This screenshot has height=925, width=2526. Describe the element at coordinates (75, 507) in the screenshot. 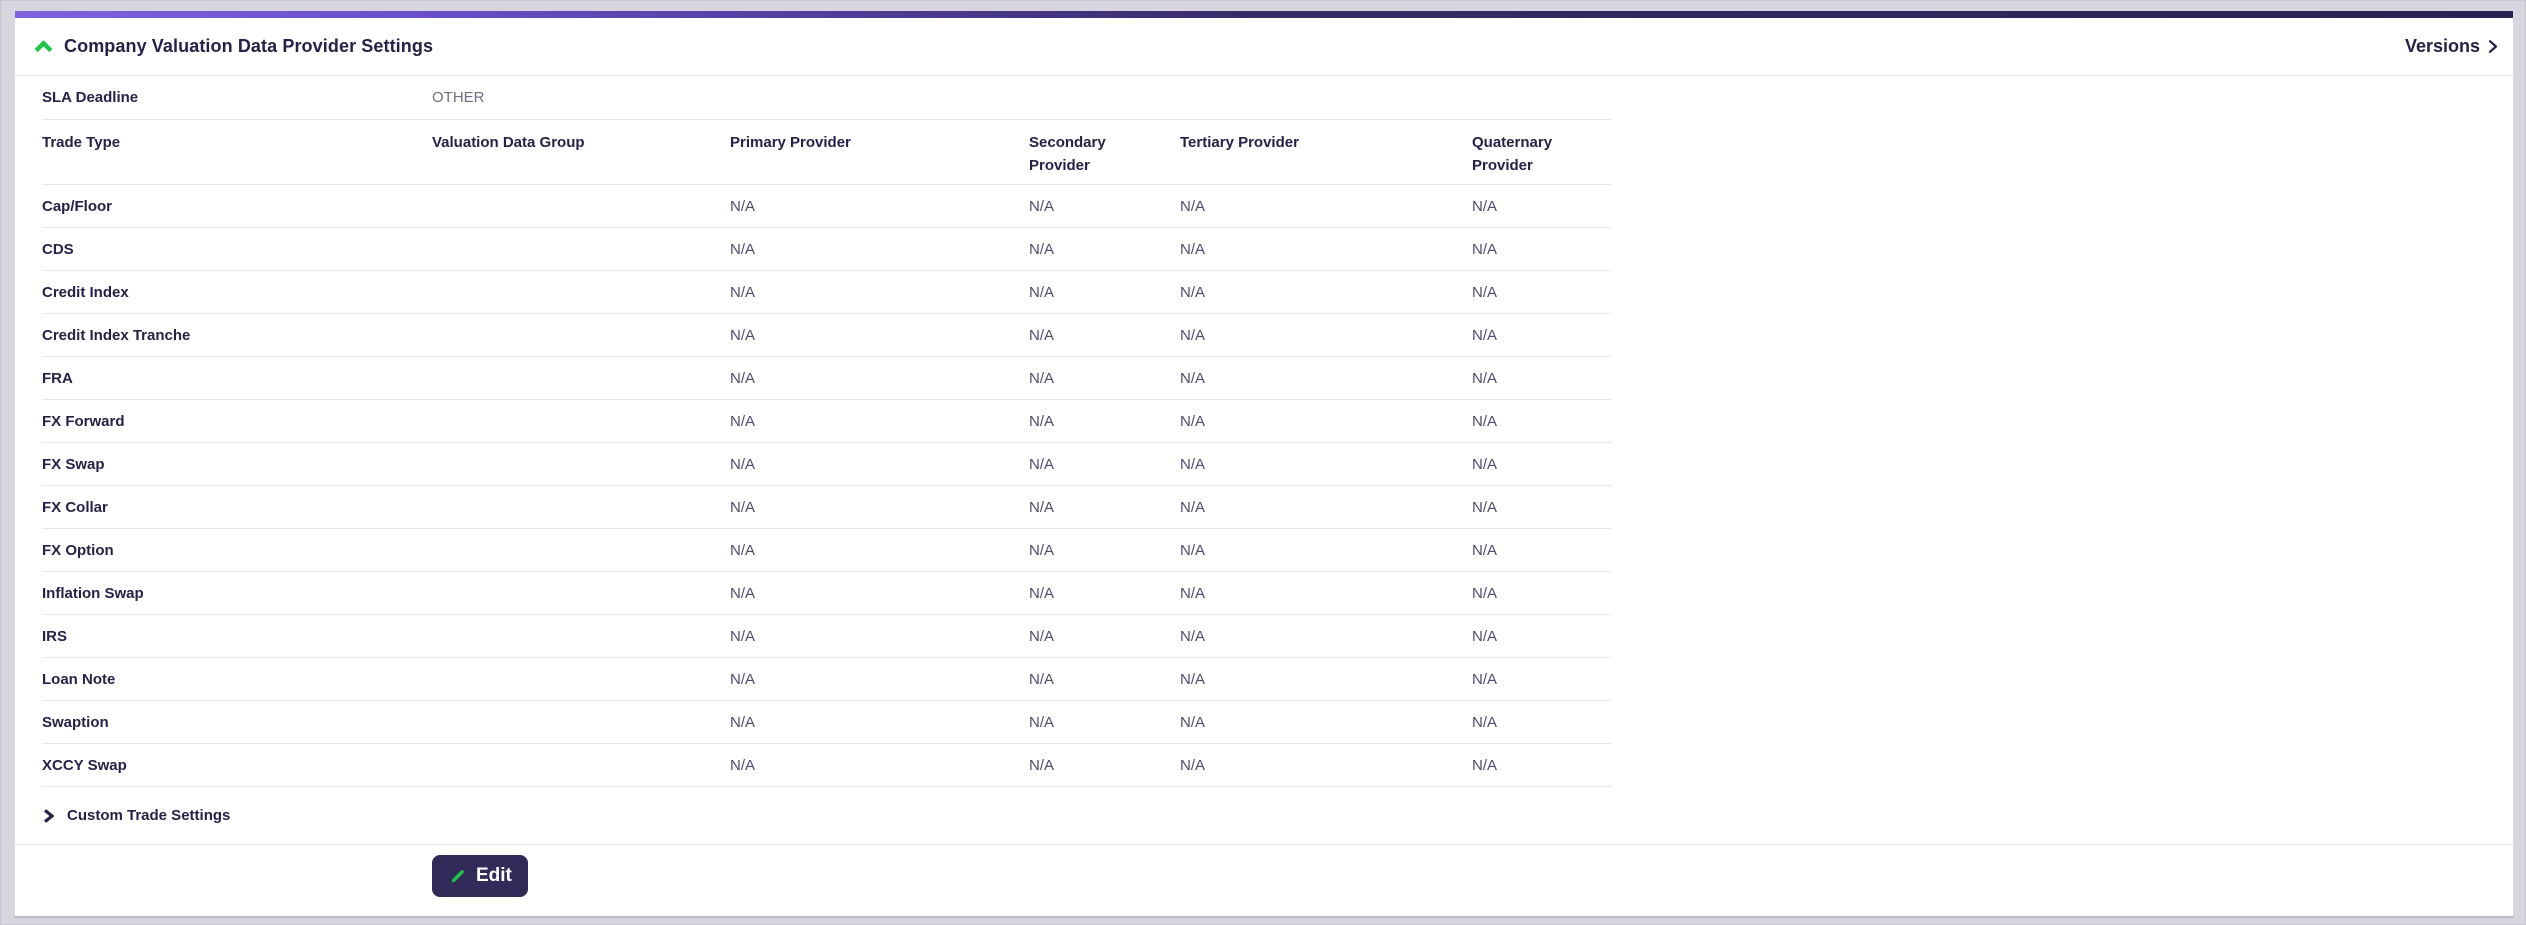

I see `cell-trade-type: FX Collar` at that location.